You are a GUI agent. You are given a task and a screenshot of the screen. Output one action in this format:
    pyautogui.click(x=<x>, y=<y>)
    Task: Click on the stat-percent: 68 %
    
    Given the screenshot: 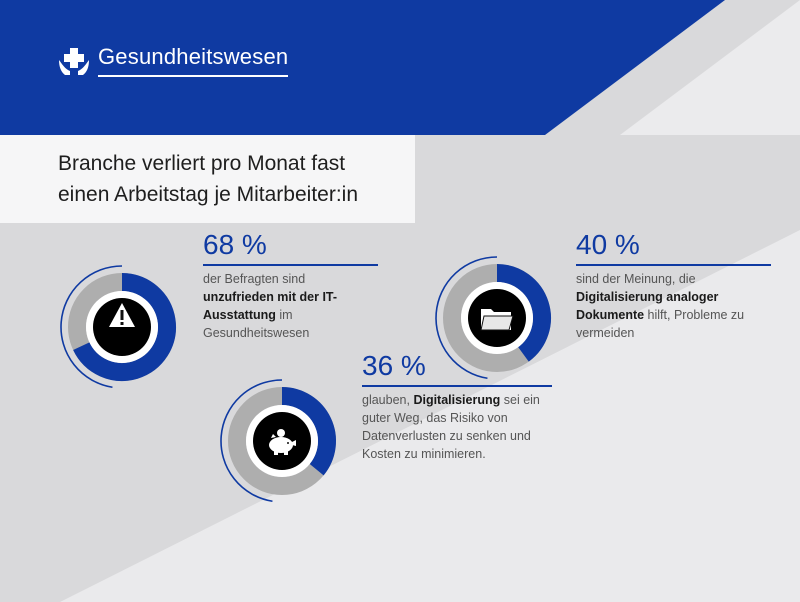 What is the action you would take?
    pyautogui.click(x=235, y=244)
    